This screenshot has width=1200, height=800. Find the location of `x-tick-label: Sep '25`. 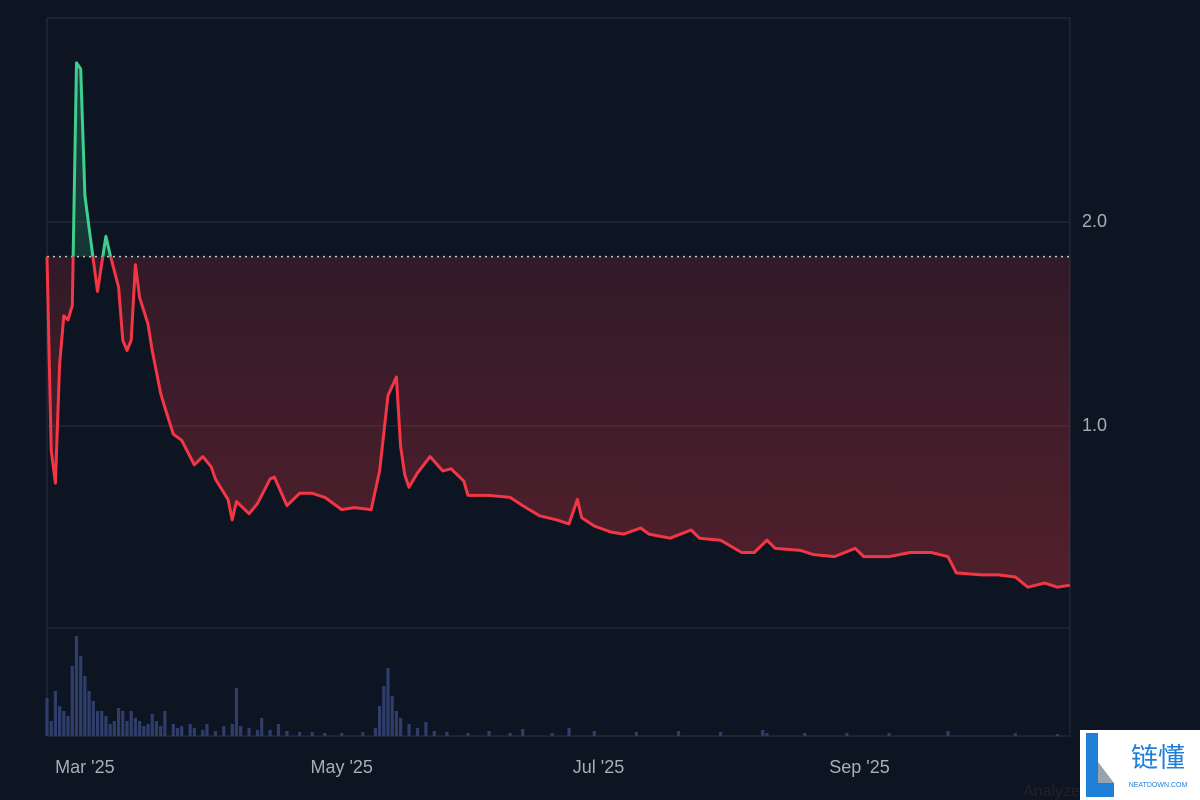

x-tick-label: Sep '25 is located at coordinates (859, 767).